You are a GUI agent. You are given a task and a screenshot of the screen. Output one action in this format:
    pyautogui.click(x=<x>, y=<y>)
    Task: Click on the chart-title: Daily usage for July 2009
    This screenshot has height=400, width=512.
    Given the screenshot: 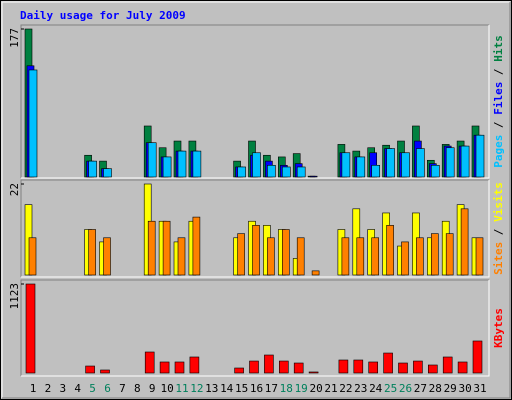 What is the action you would take?
    pyautogui.click(x=103, y=15)
    